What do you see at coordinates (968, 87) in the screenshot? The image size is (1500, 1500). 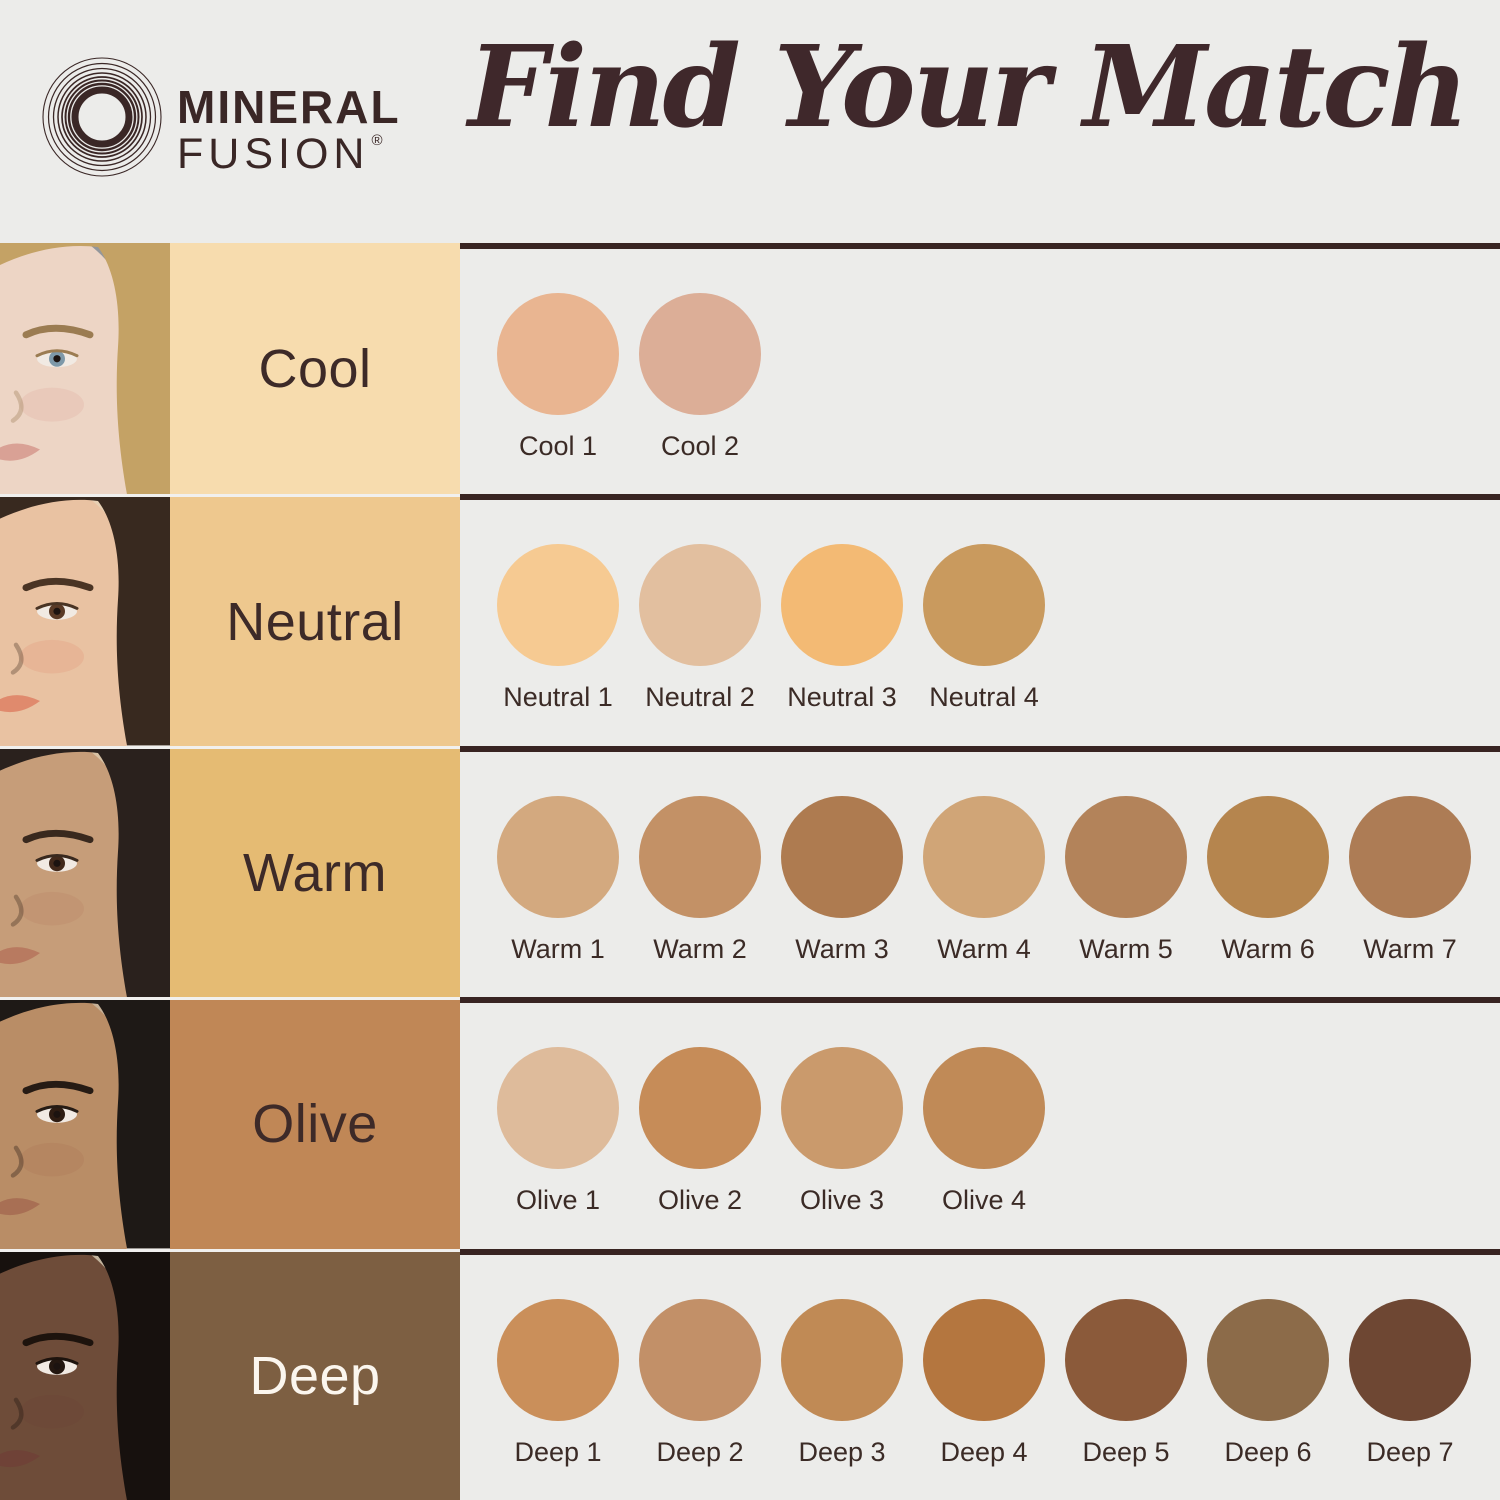 I see `page-title: Find Your Match` at bounding box center [968, 87].